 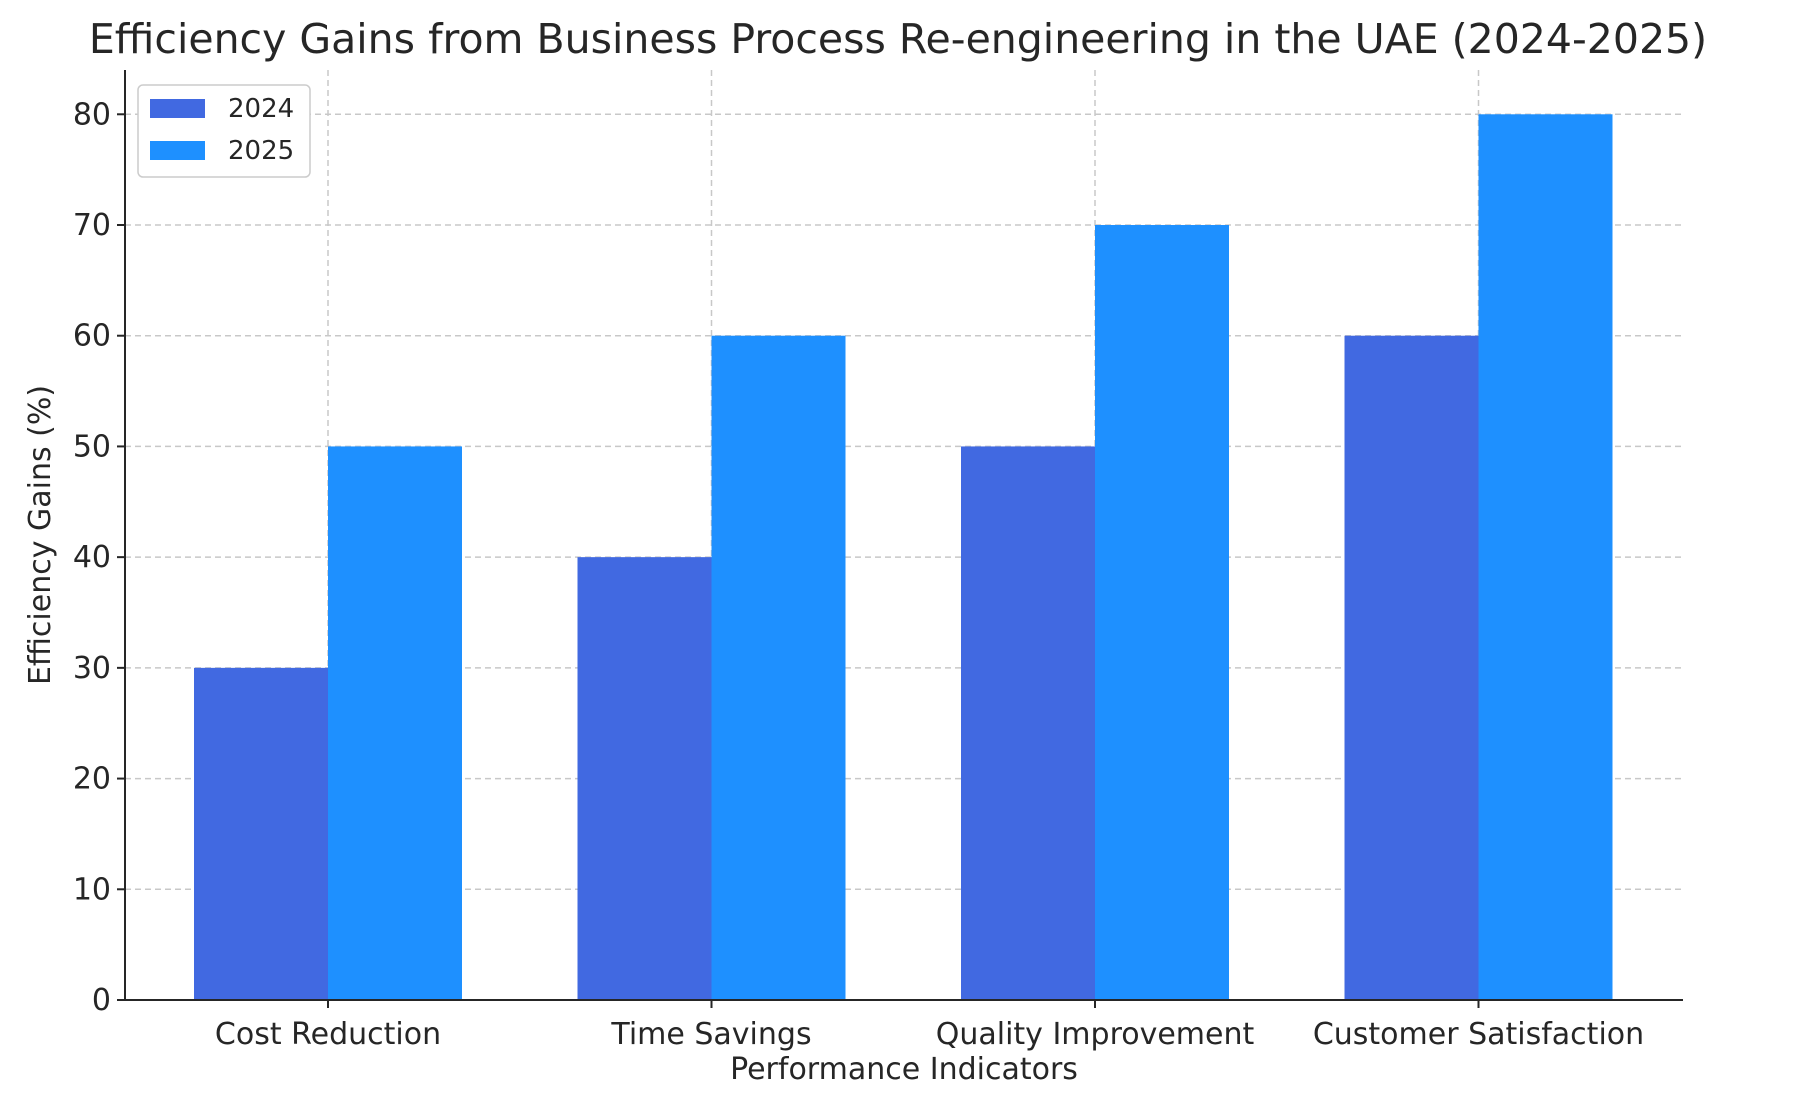 What do you see at coordinates (224, 131) in the screenshot?
I see `legend: 2024 2025` at bounding box center [224, 131].